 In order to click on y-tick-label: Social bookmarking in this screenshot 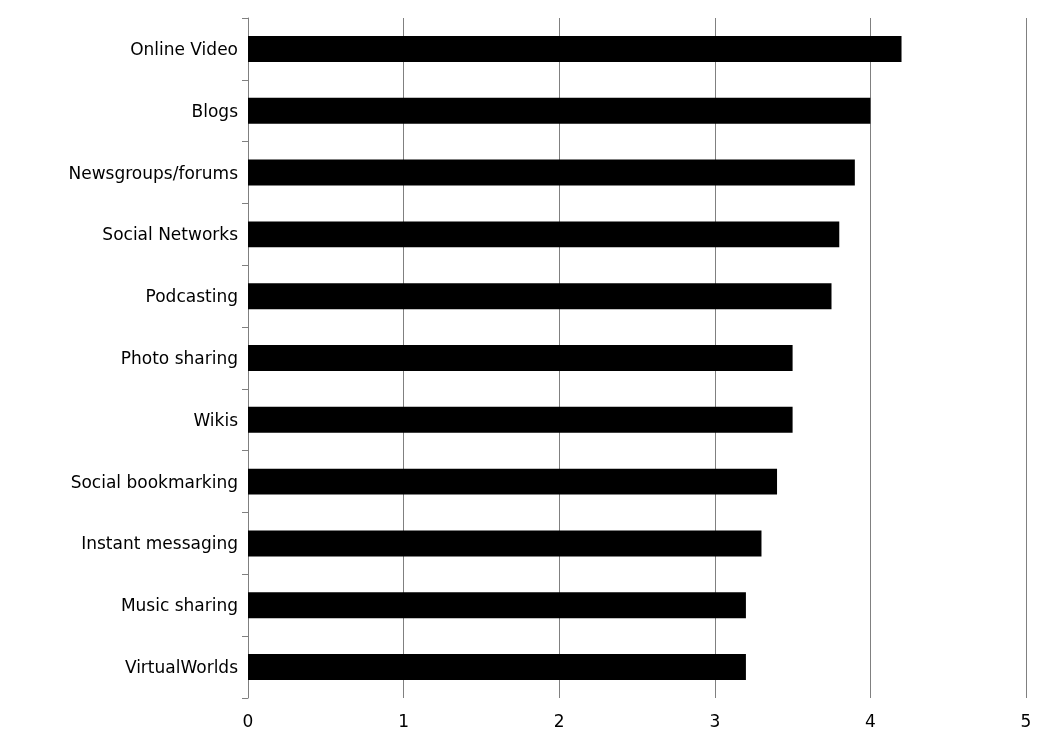, I will do `click(154, 481)`.